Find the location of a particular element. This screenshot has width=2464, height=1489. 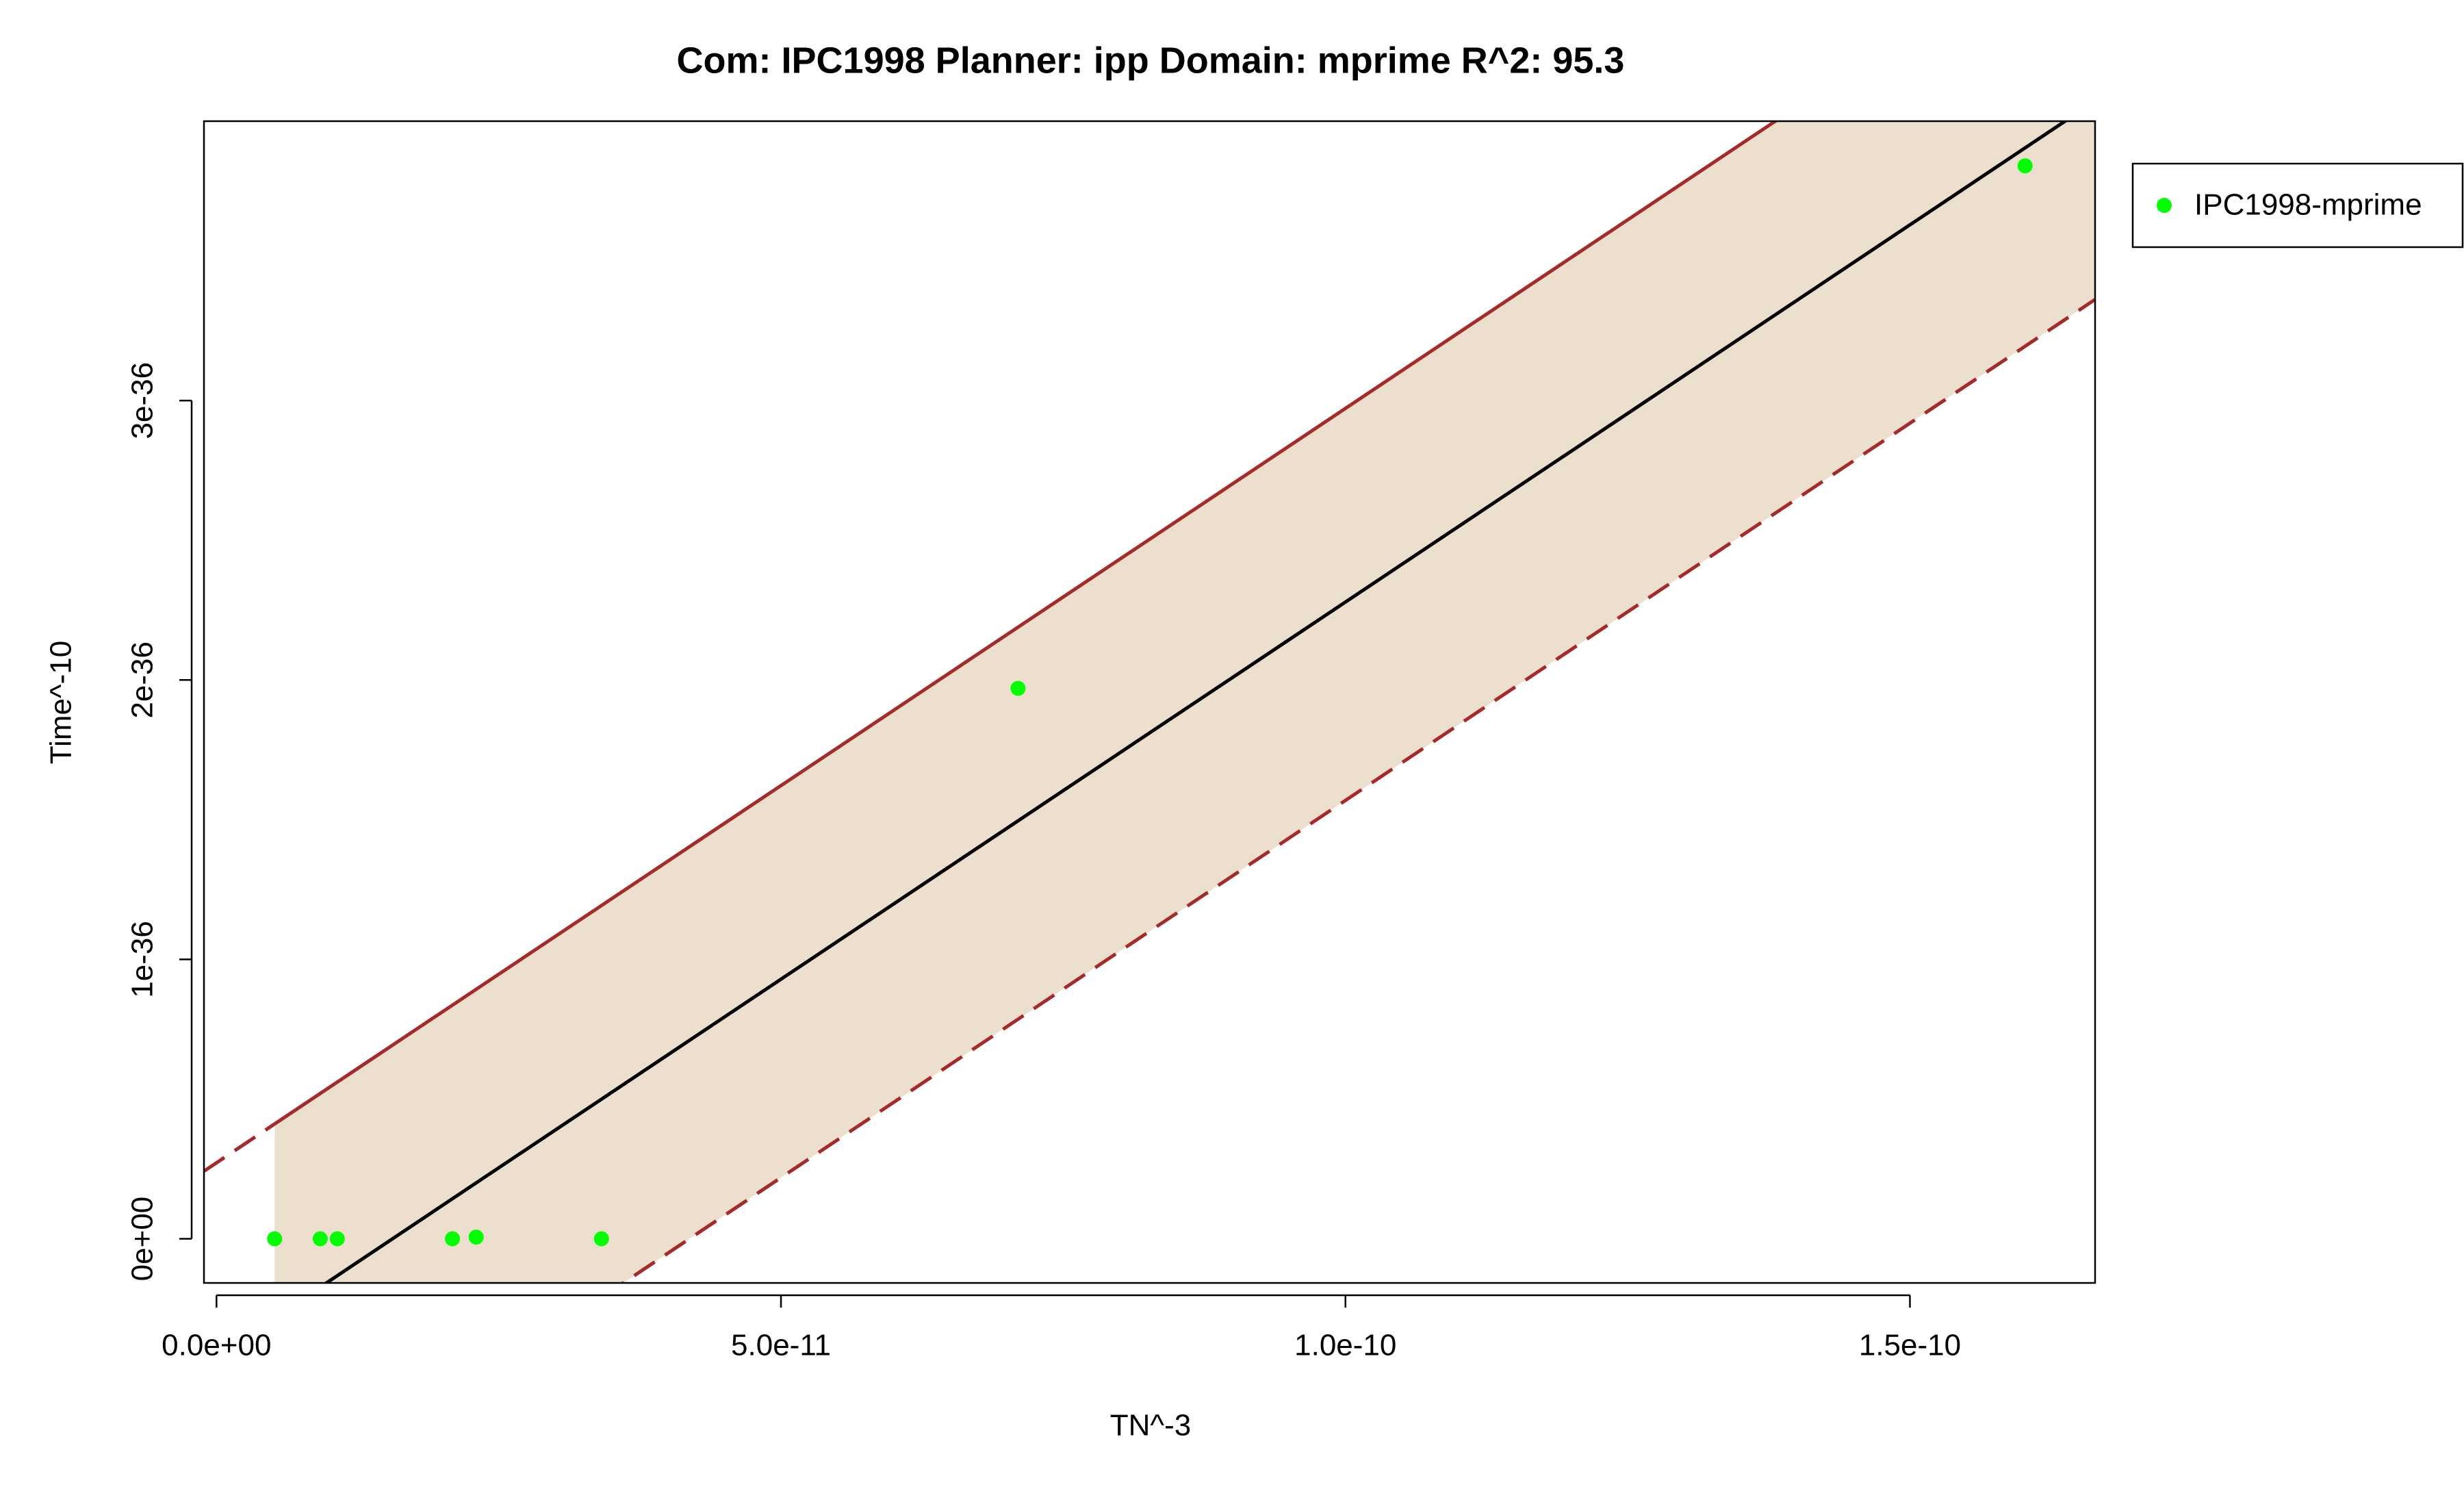

y-tick-label: 3e-36 is located at coordinates (142, 401).